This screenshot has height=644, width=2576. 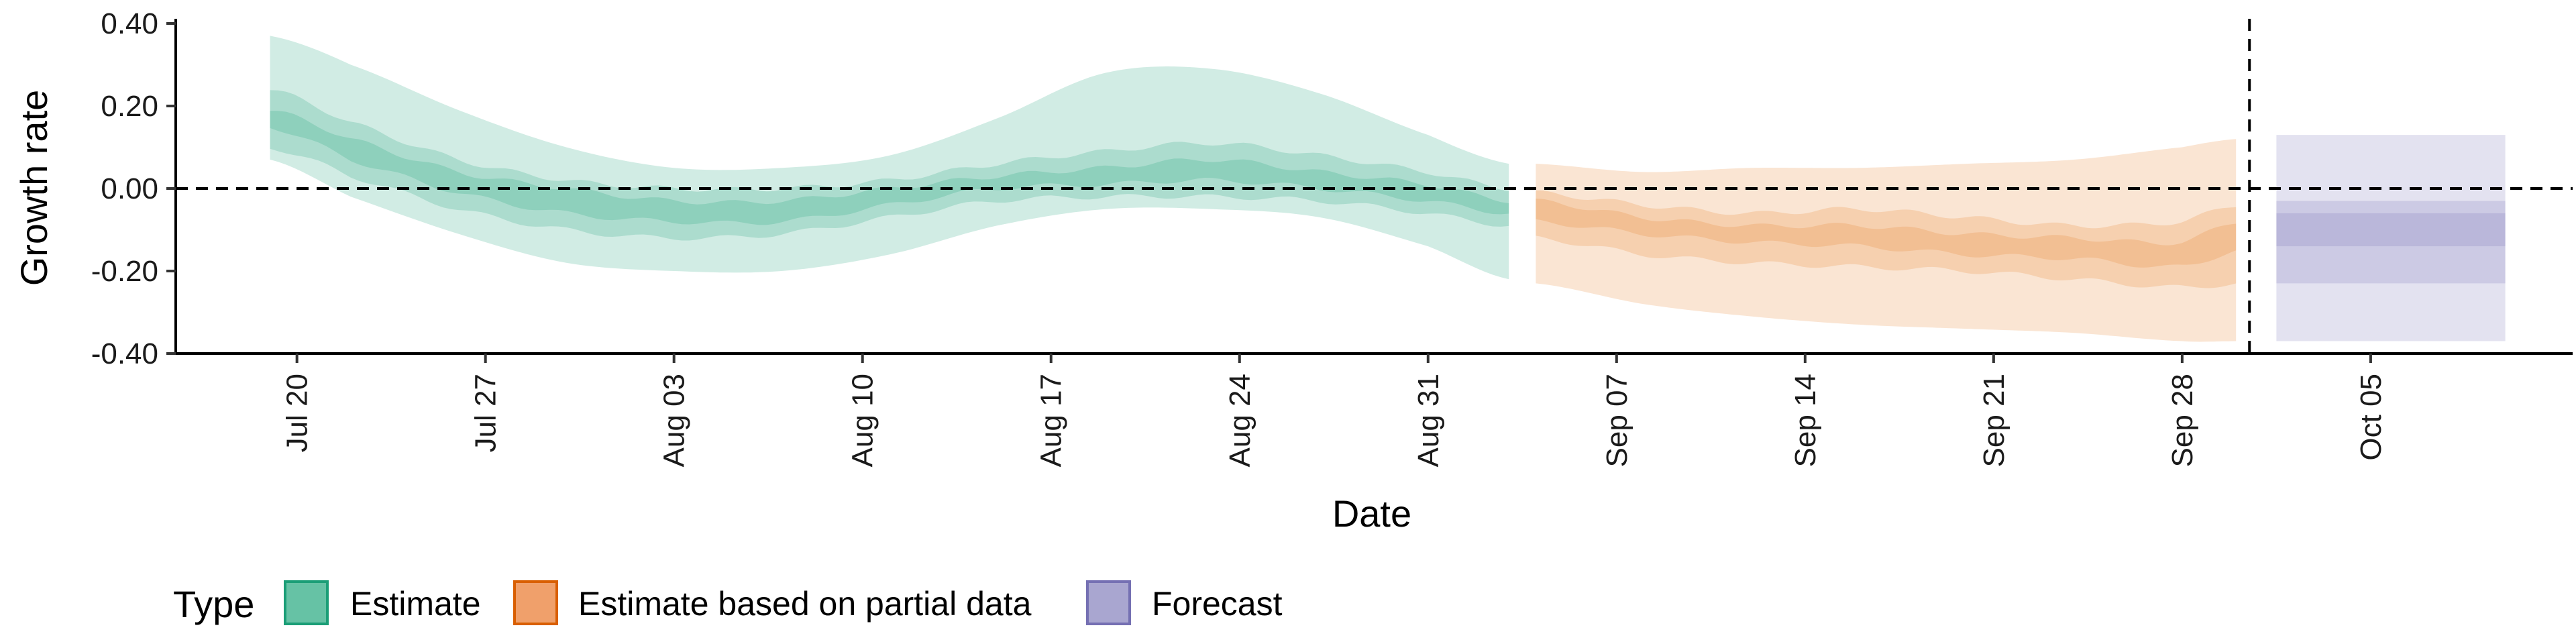 I want to click on x-tick-label: Aug 31, so click(x=1428, y=420).